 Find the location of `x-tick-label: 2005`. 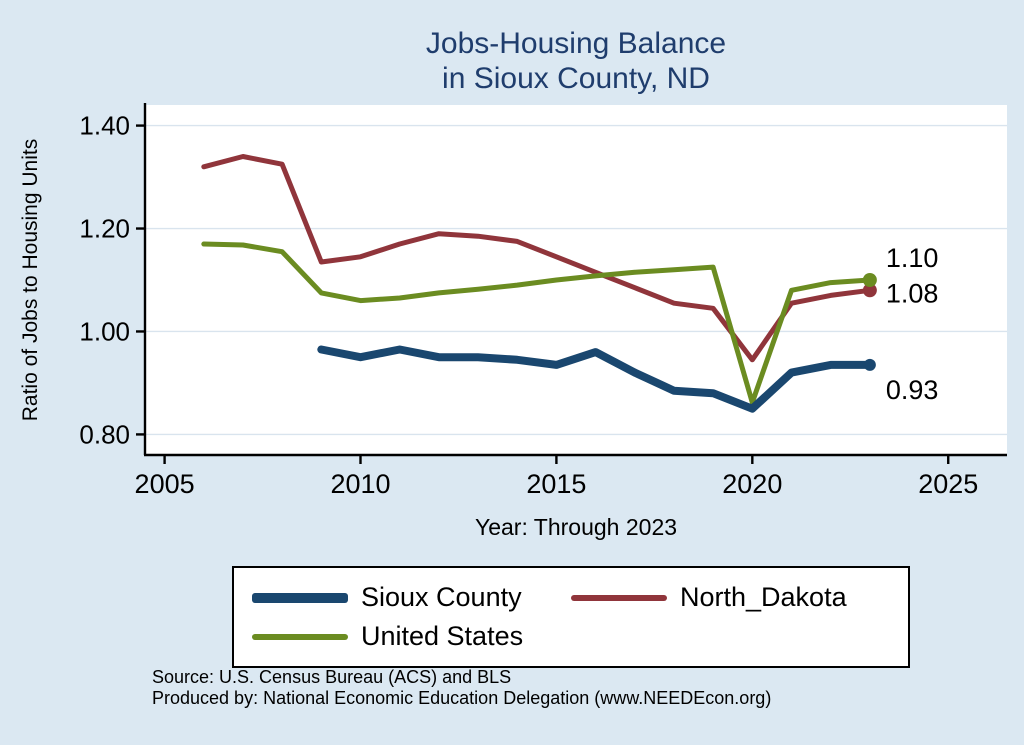

x-tick-label: 2005 is located at coordinates (165, 484).